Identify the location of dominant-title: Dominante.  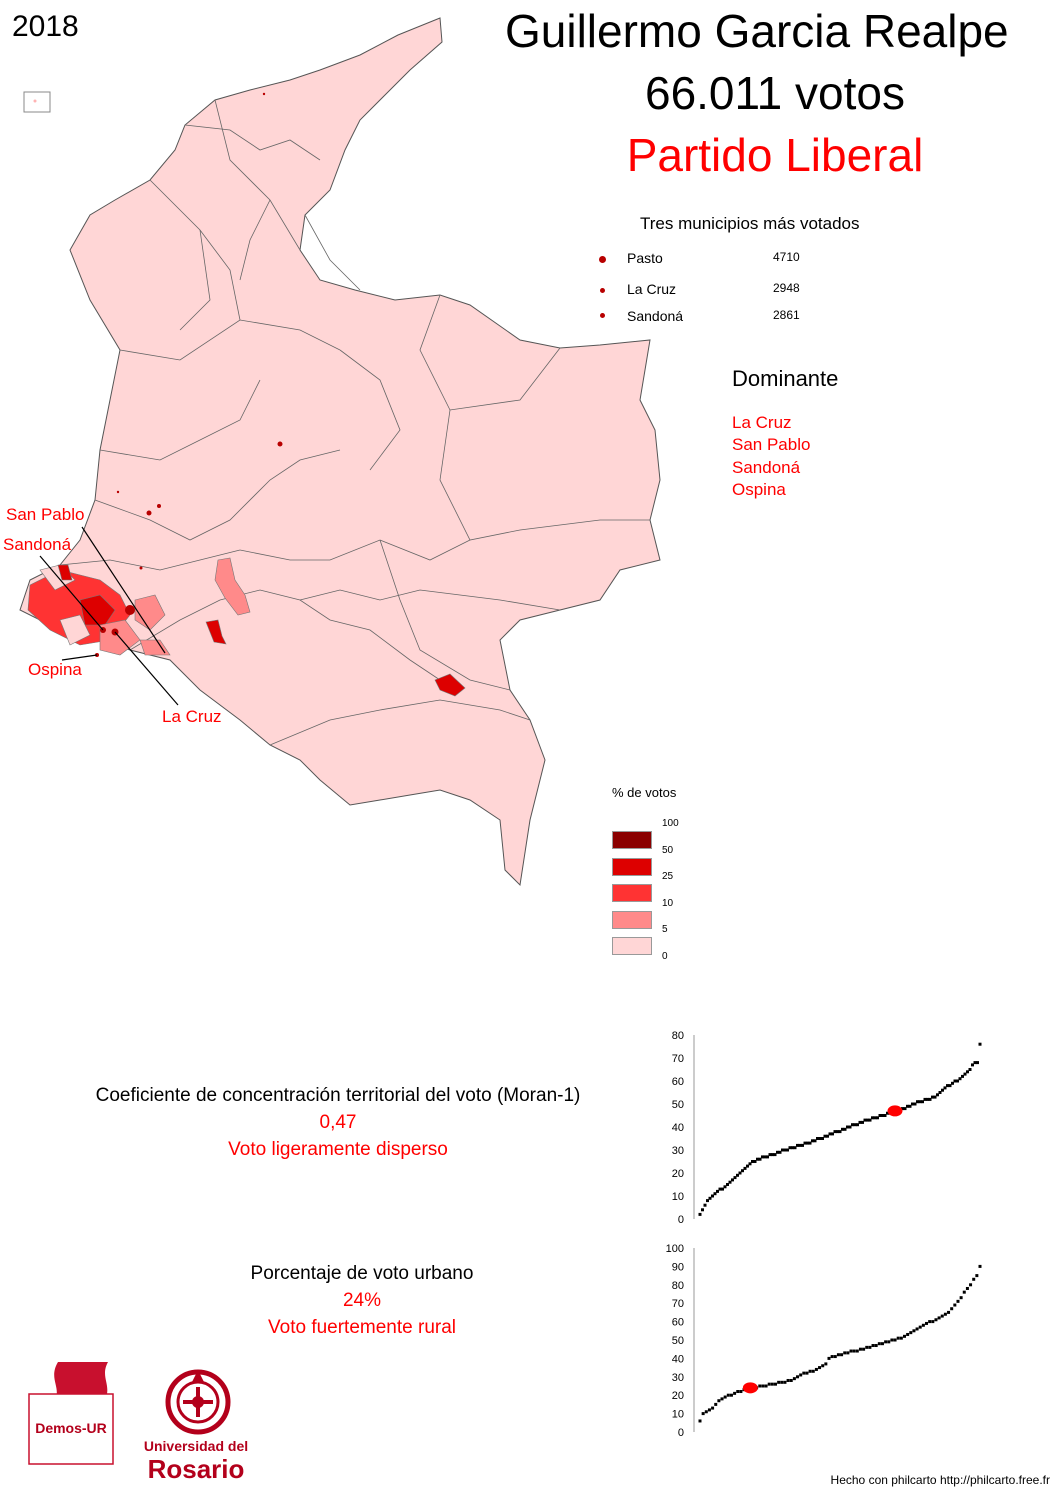
(785, 378).